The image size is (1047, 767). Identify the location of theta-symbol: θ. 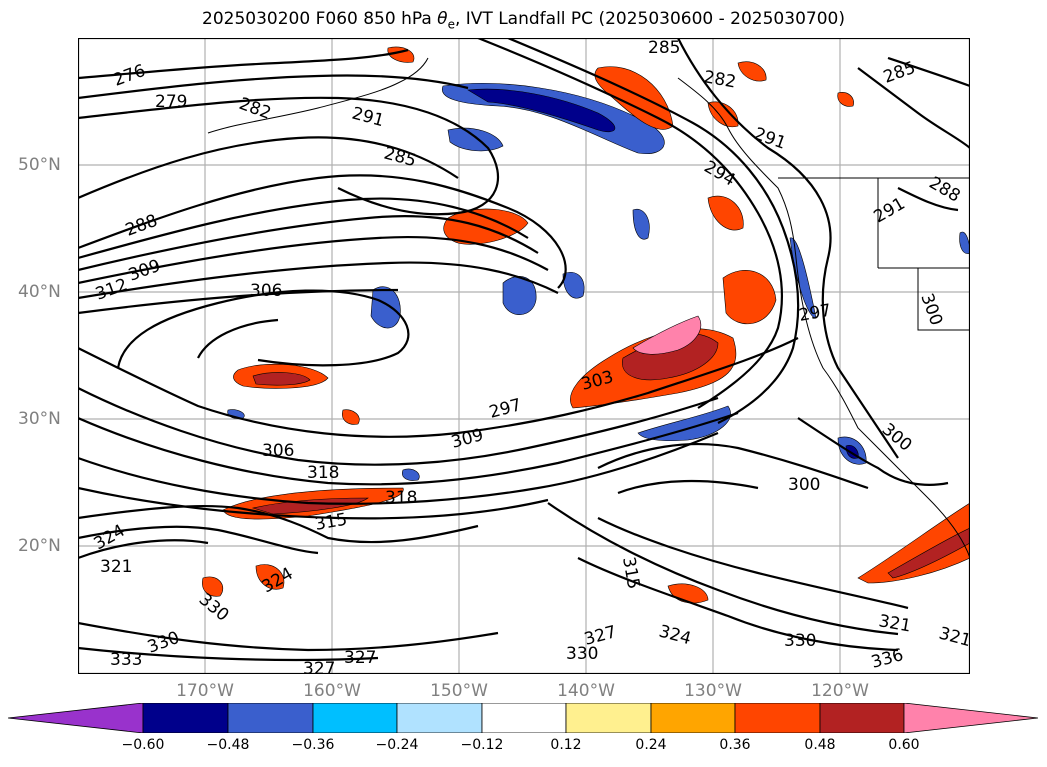
(442, 19).